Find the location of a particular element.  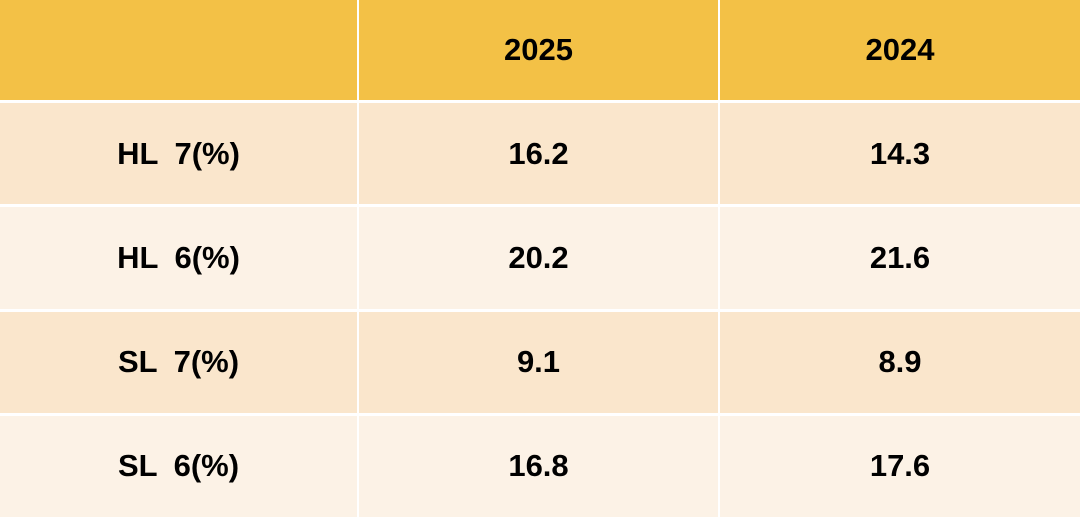

header-cell: 2025 is located at coordinates (538, 50).